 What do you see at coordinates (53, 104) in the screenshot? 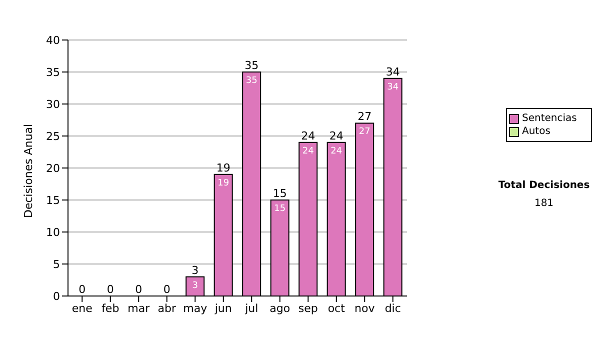
I see `y-tick-label: 30` at bounding box center [53, 104].